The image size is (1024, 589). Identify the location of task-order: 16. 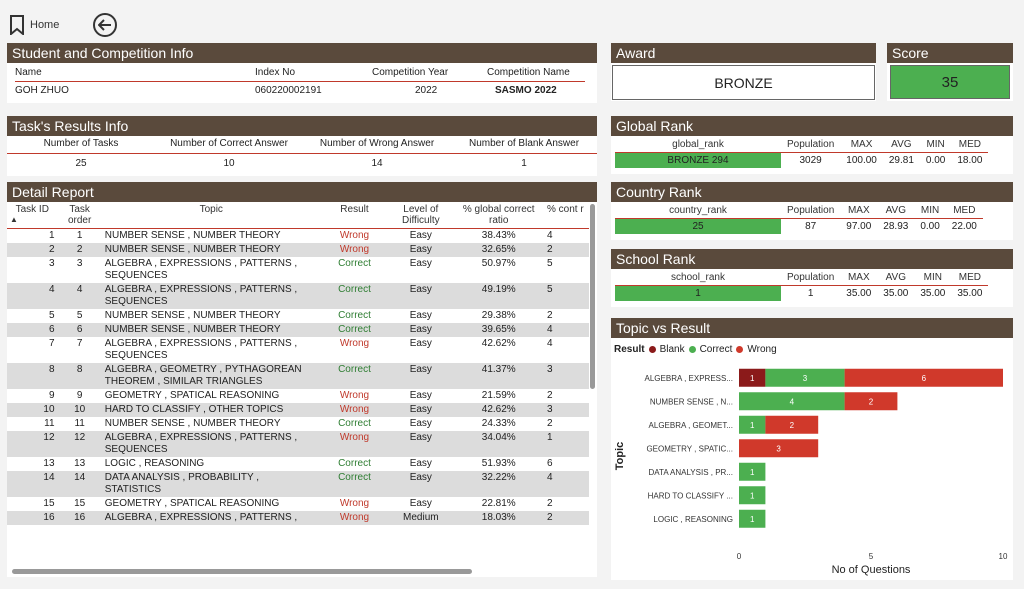
(79, 518).